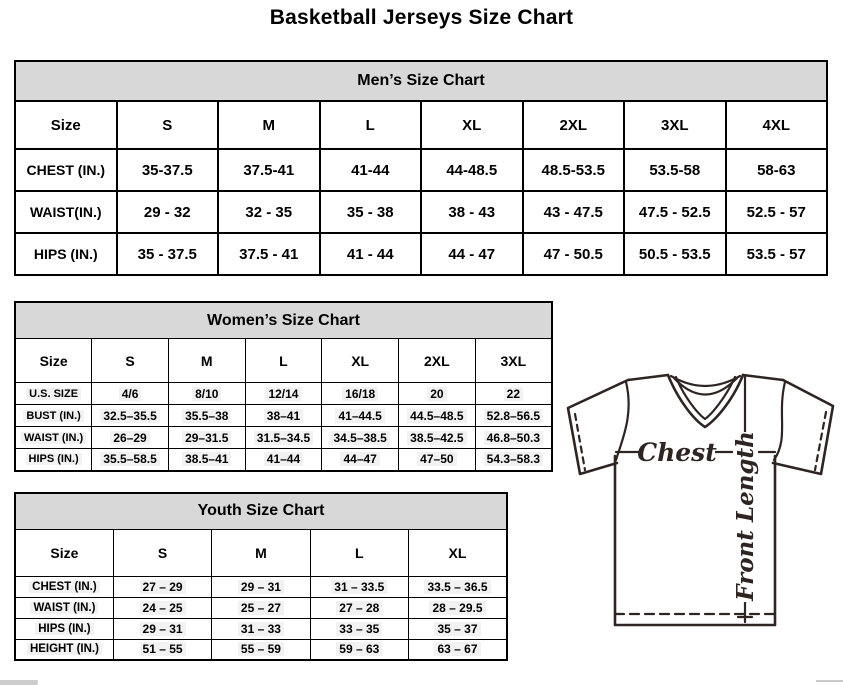 Image resolution: width=843 pixels, height=685 pixels. What do you see at coordinates (803, 427) in the screenshot?
I see `jersey-right-sleeve` at bounding box center [803, 427].